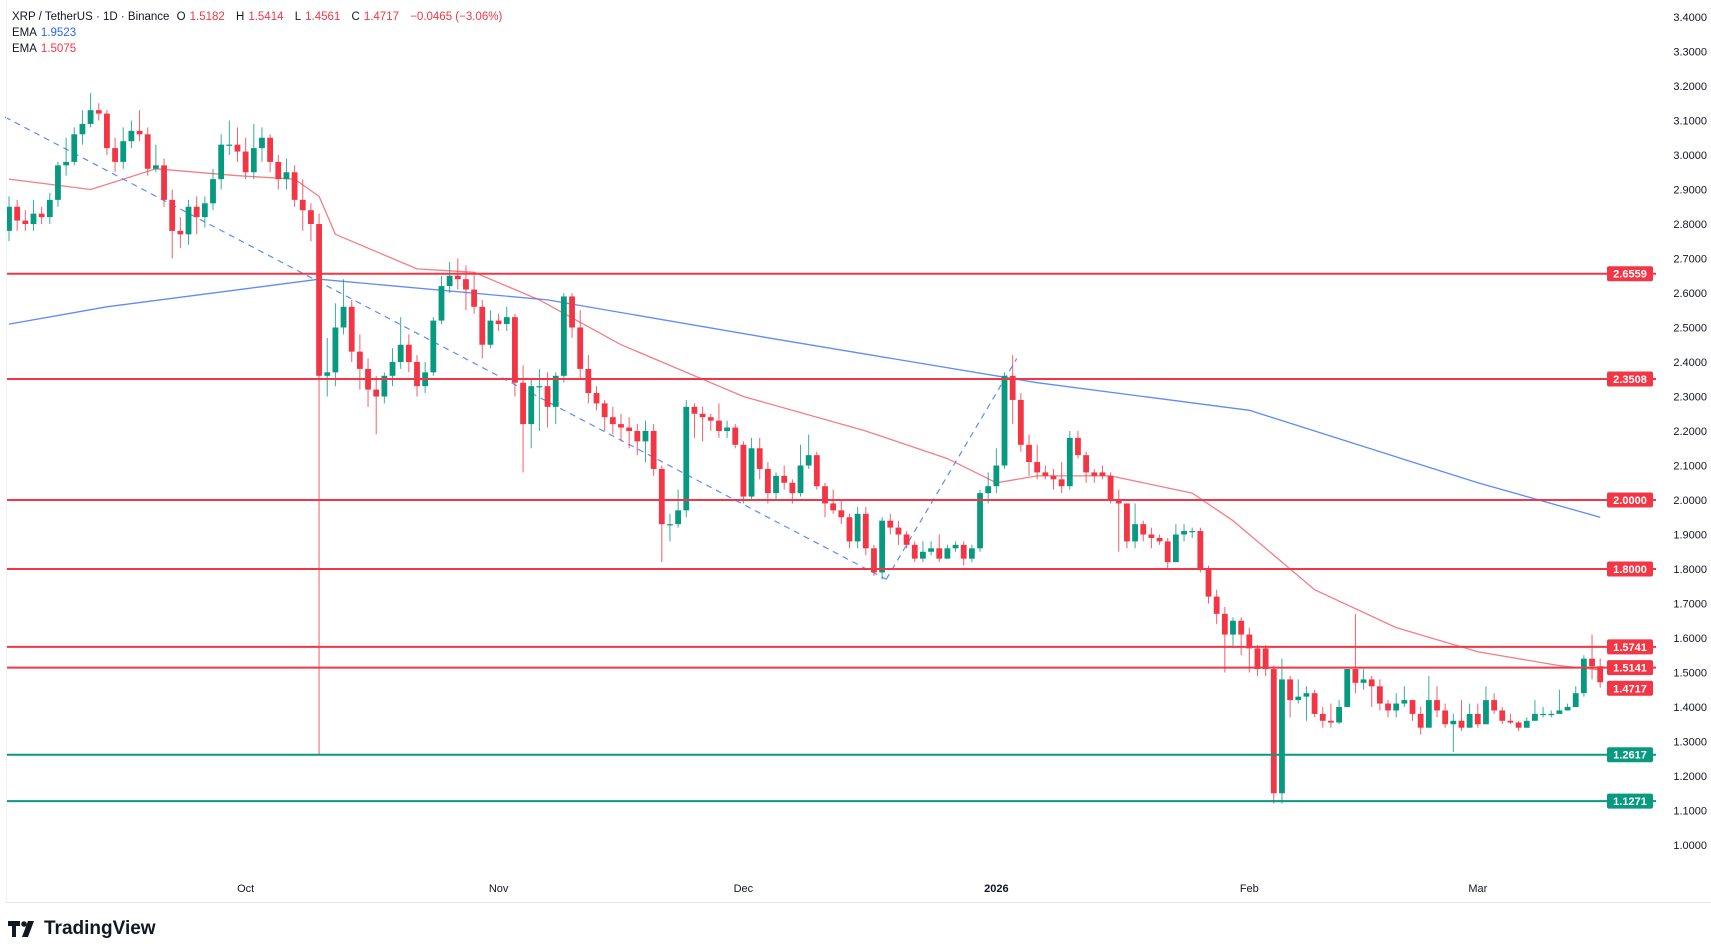 Image resolution: width=1711 pixels, height=952 pixels. What do you see at coordinates (259, 49) in the screenshot?
I see `ema-short-row: EMA 1.5075` at bounding box center [259, 49].